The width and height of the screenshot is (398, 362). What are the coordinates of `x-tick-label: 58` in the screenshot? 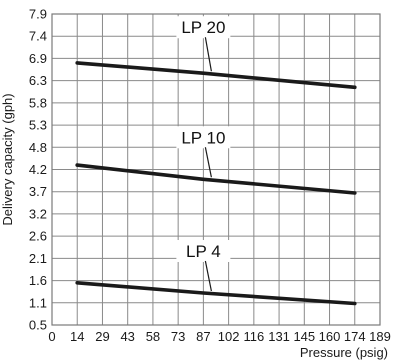 It's located at (153, 336).